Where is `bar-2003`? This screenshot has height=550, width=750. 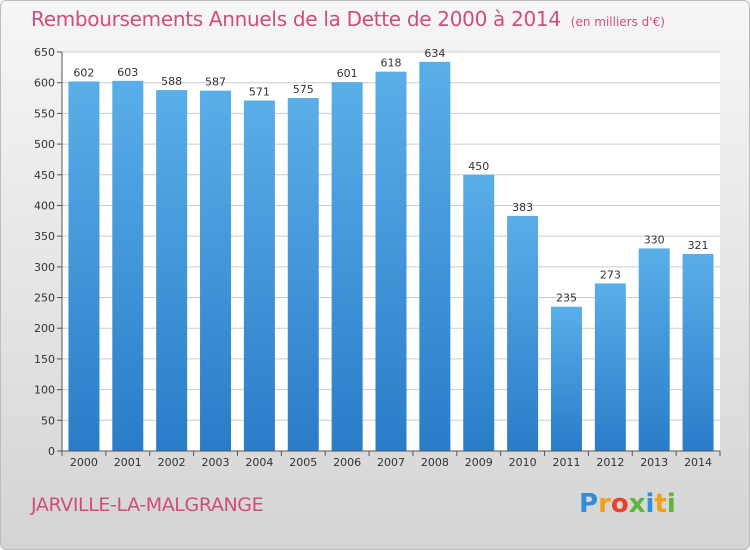
bar-2003 is located at coordinates (216, 271).